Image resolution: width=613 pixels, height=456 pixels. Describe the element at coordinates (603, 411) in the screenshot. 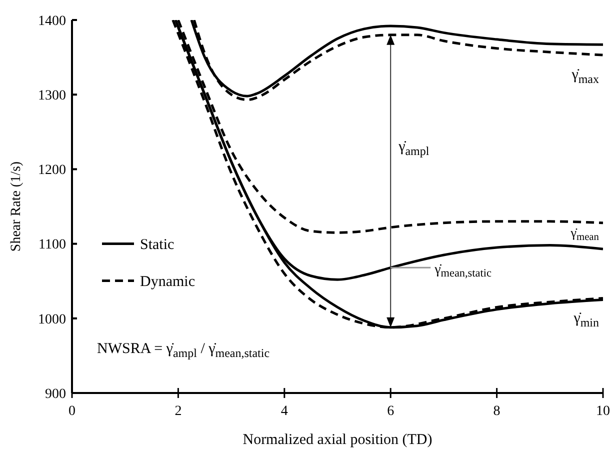

I see `x-tick-label: 10` at that location.